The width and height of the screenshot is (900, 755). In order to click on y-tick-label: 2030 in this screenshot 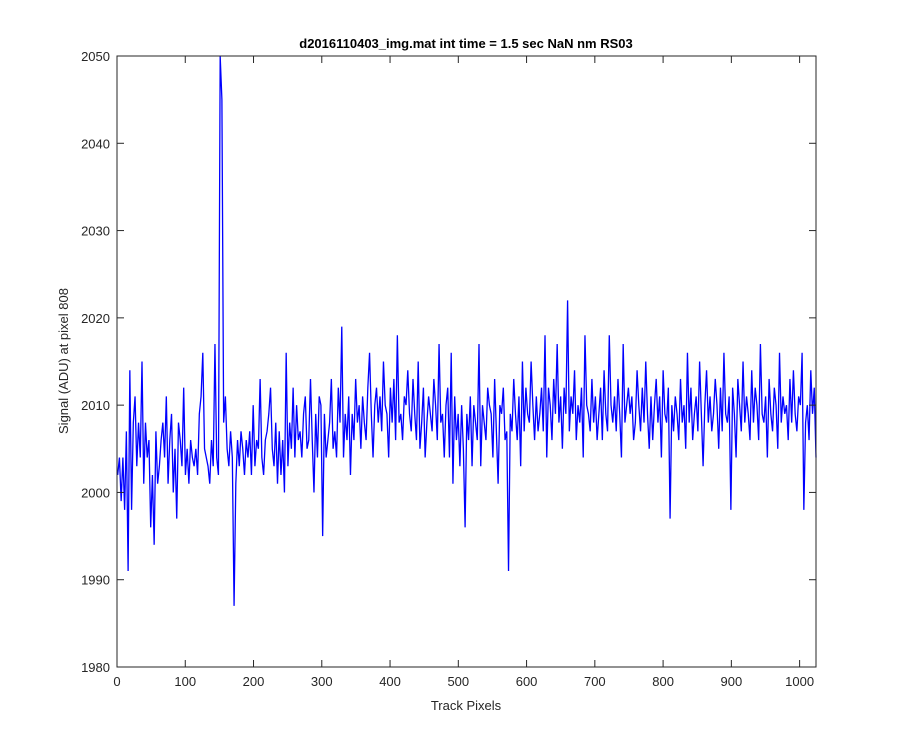, I will do `click(95, 231)`.